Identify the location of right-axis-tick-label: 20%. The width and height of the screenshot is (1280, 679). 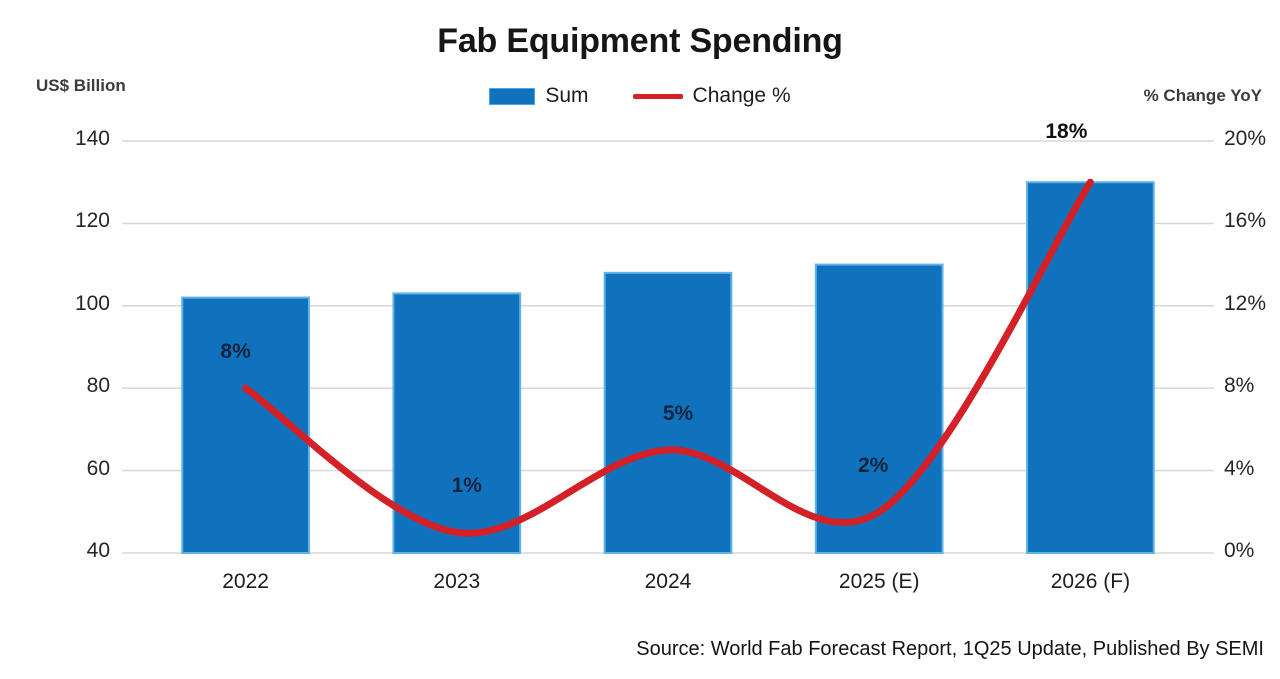
(1245, 138).